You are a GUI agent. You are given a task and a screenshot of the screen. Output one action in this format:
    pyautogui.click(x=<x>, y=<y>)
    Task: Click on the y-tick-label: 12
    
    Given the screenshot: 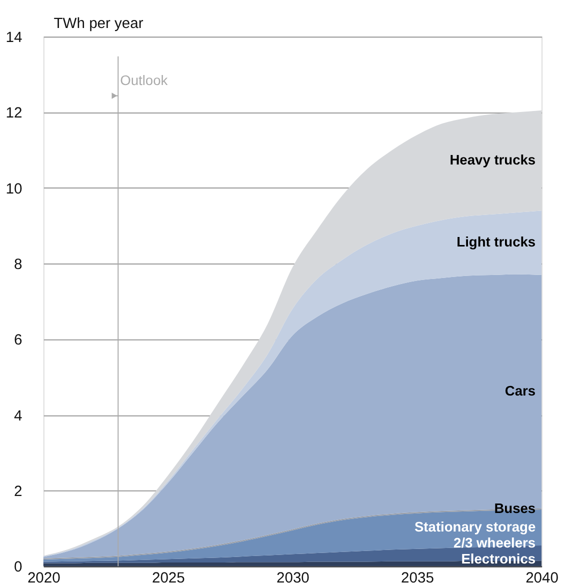 What is the action you would take?
    pyautogui.click(x=14, y=114)
    